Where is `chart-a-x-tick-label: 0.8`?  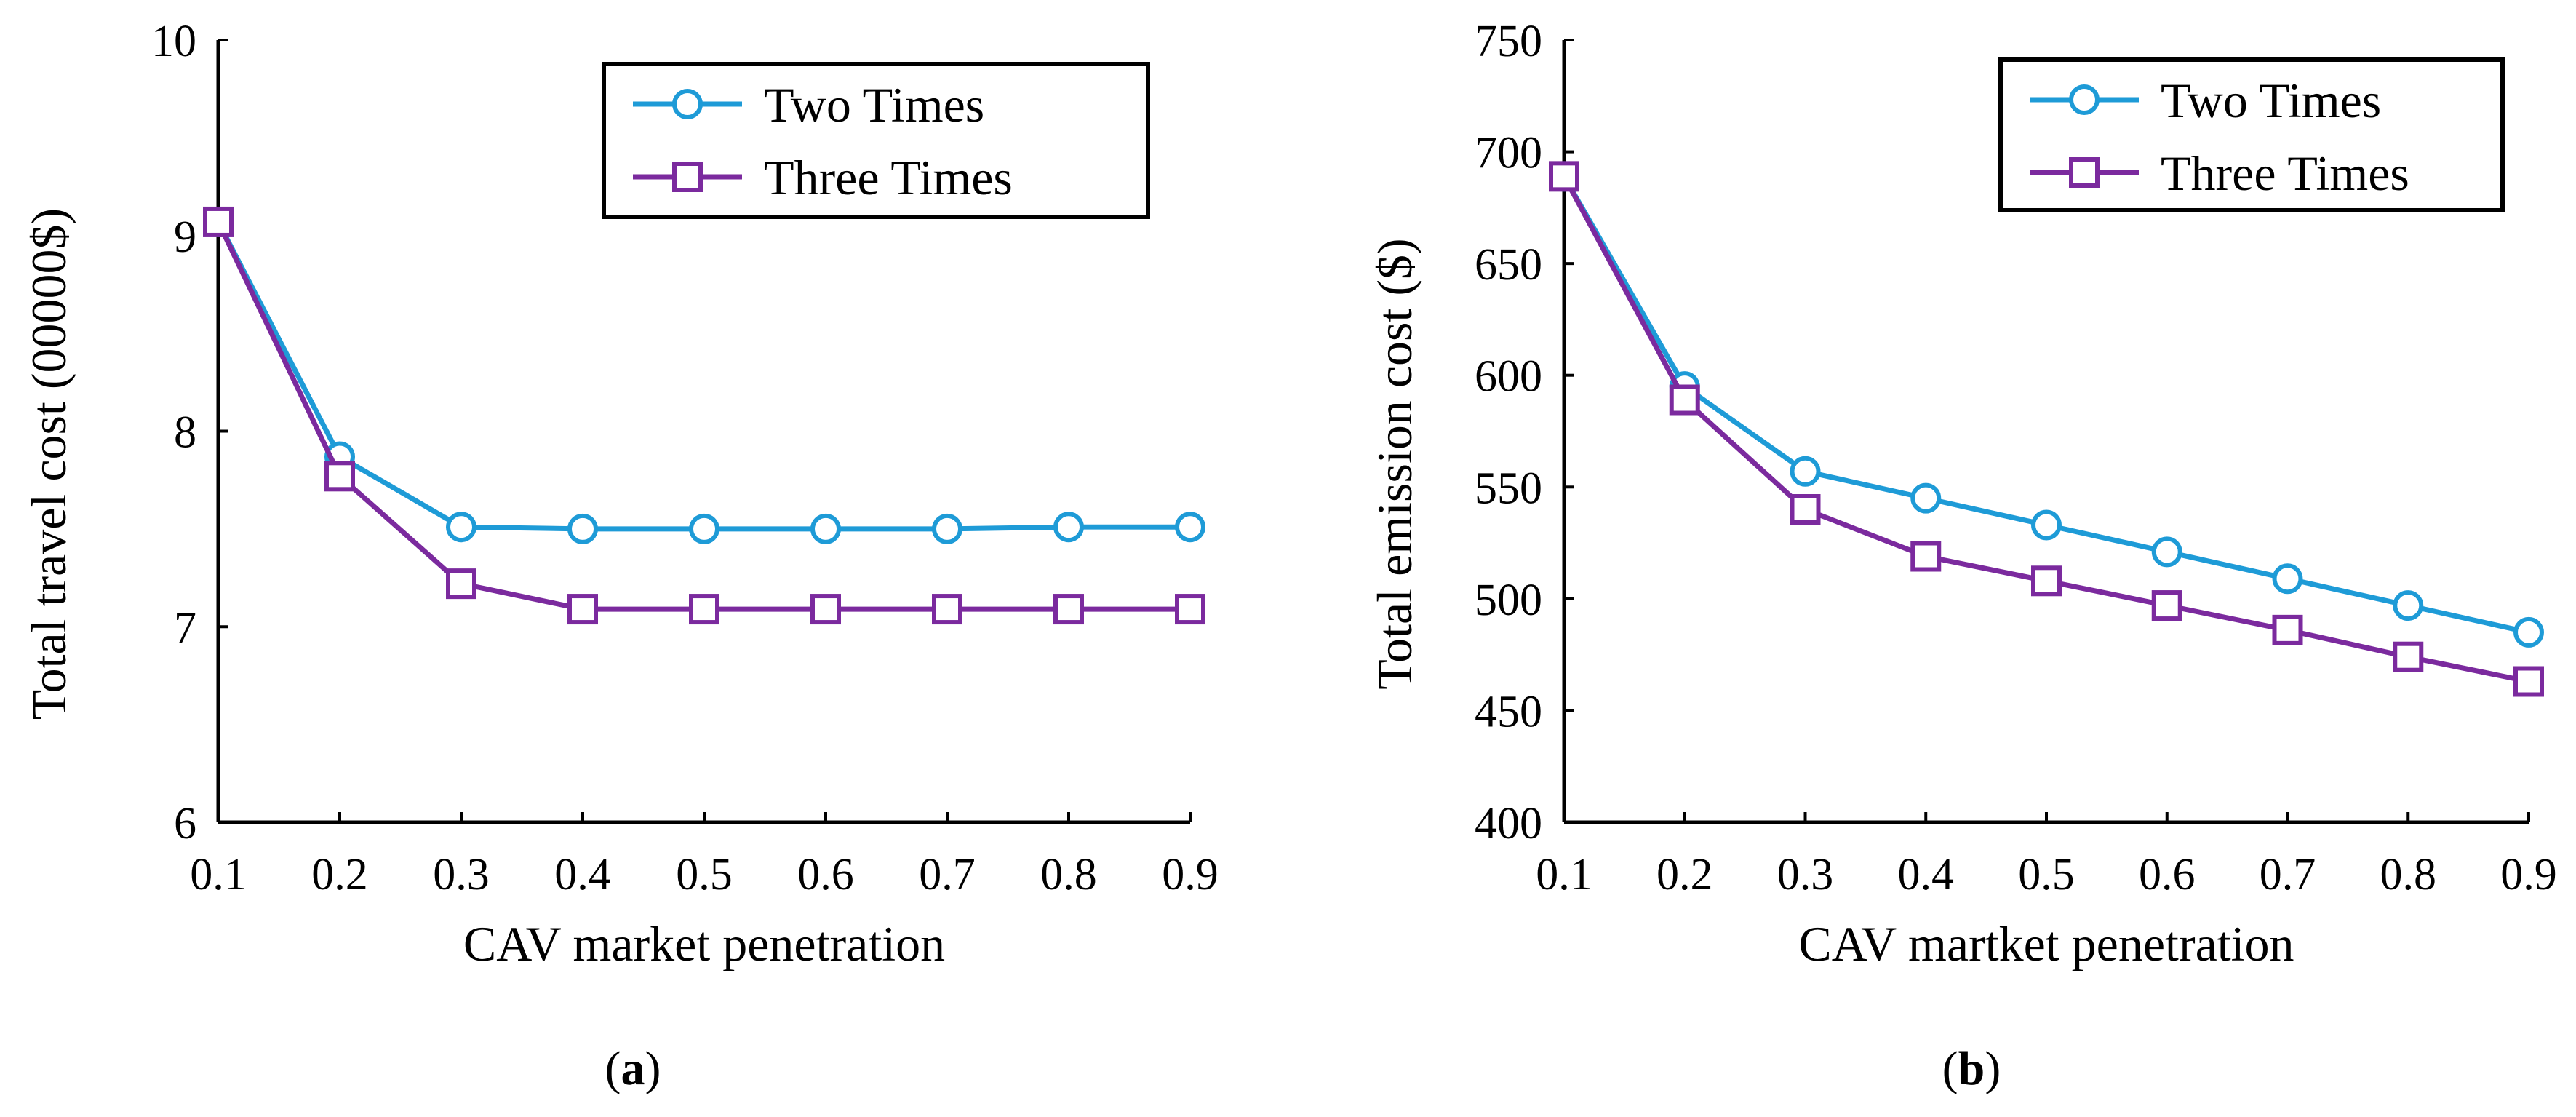 chart-a-x-tick-label: 0.8 is located at coordinates (1068, 874).